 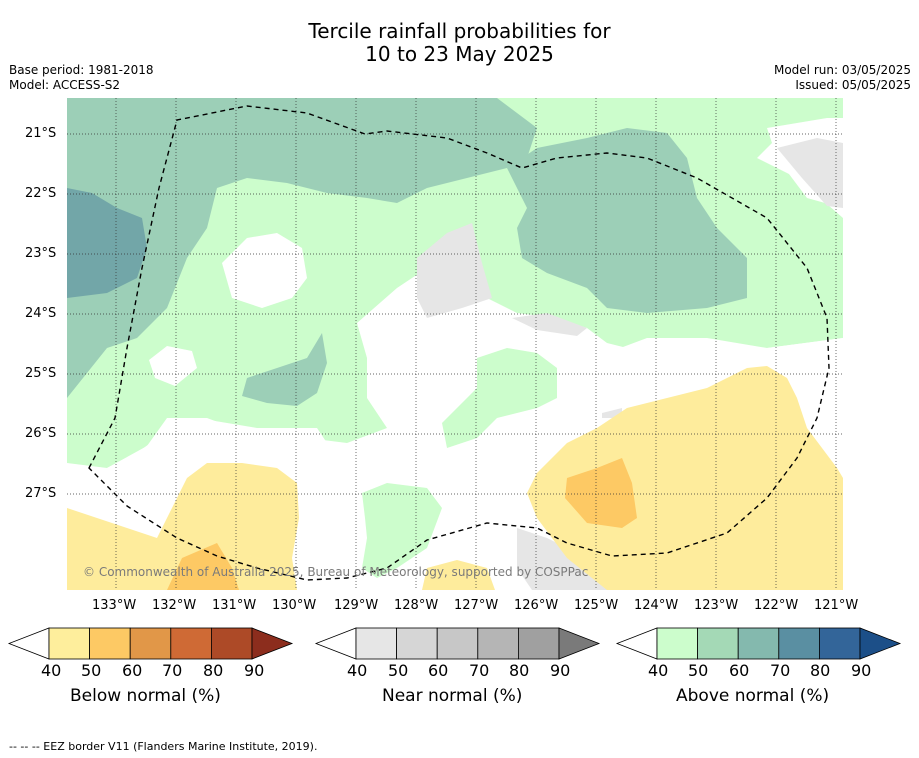 I want to click on near-normal-region-b, so click(x=549, y=324).